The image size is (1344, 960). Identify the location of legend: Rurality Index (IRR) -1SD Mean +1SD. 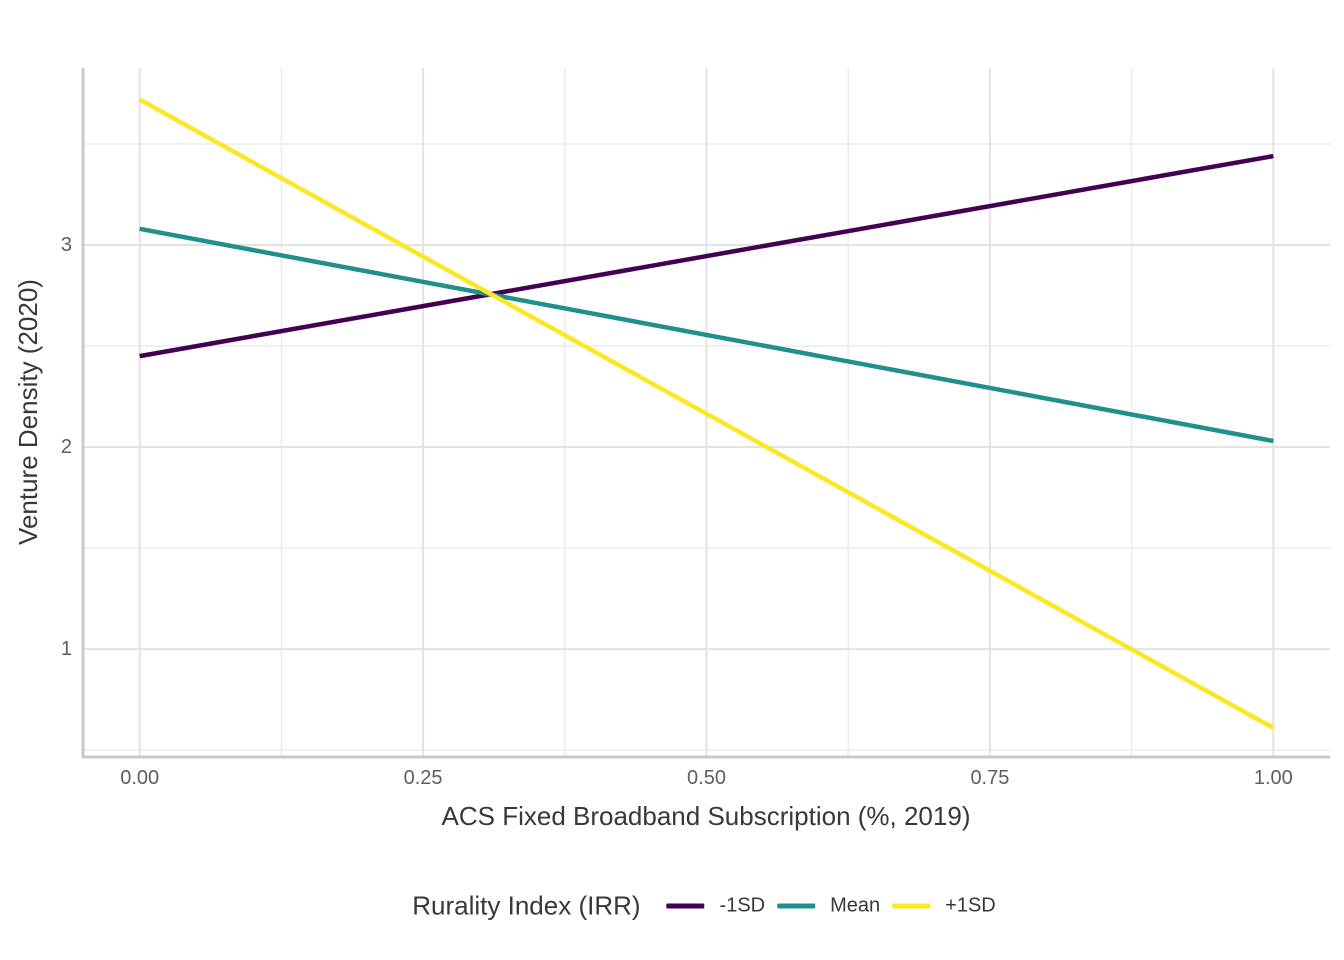
(703, 906).